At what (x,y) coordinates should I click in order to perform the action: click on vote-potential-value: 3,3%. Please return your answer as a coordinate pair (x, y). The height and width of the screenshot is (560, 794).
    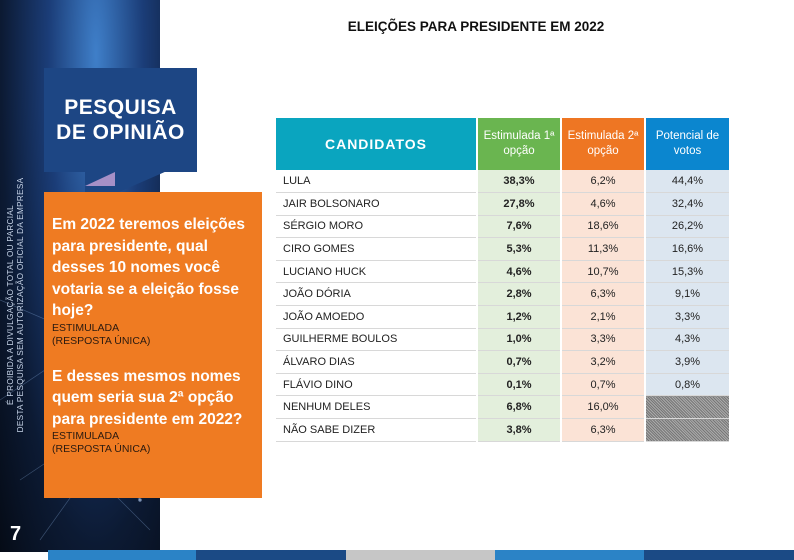
    Looking at the image, I should click on (687, 317).